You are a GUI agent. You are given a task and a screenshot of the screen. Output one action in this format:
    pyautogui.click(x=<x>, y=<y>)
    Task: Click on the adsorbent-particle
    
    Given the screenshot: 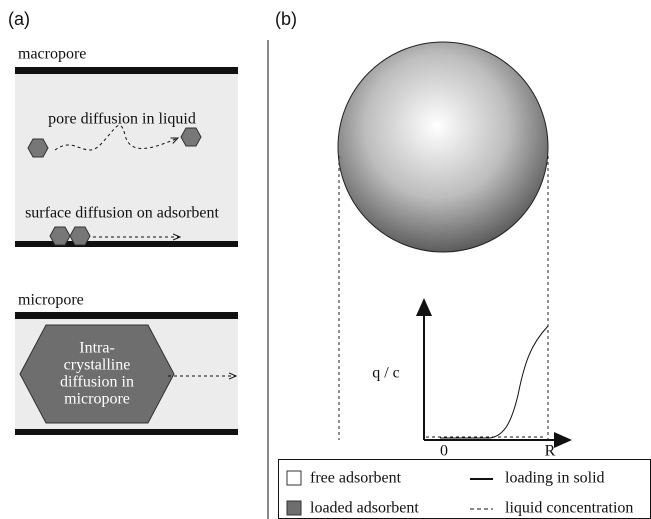 What is the action you would take?
    pyautogui.click(x=443, y=147)
    